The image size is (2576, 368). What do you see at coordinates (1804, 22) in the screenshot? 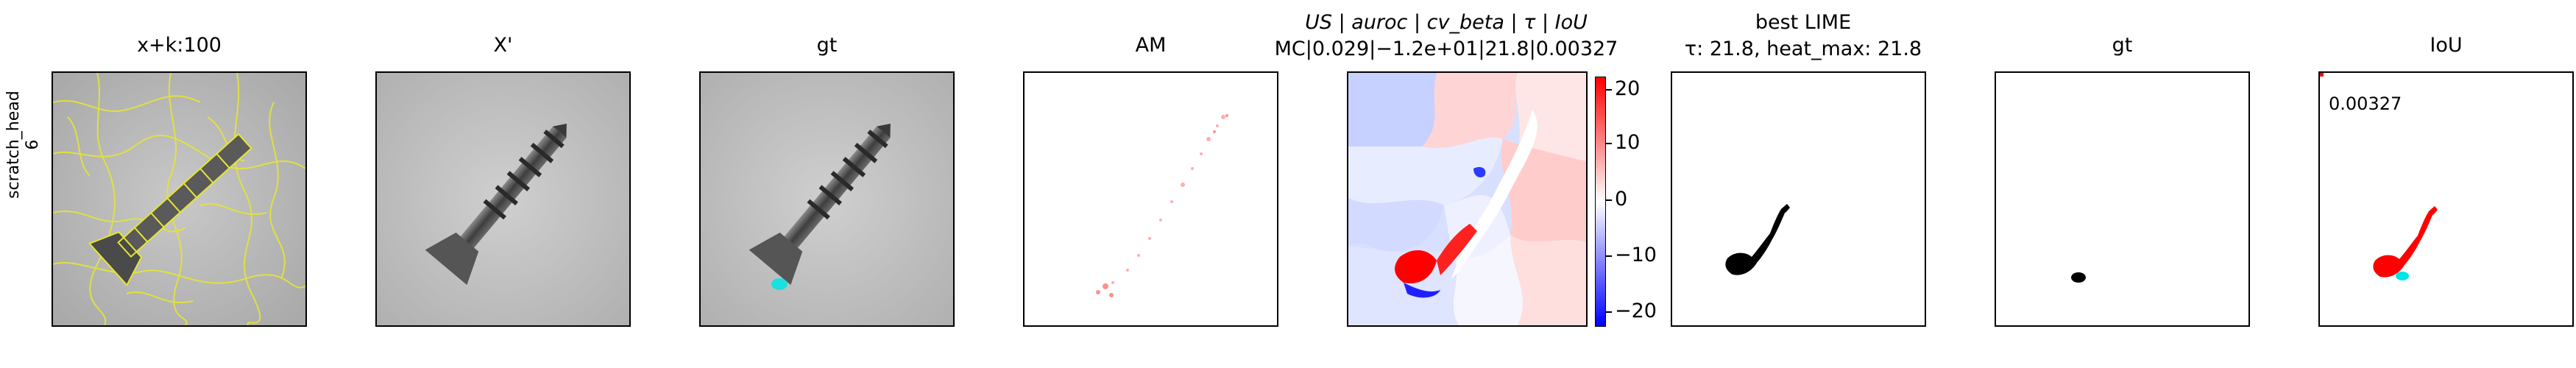
I see `panel-title-lime-line1: best LIME` at bounding box center [1804, 22].